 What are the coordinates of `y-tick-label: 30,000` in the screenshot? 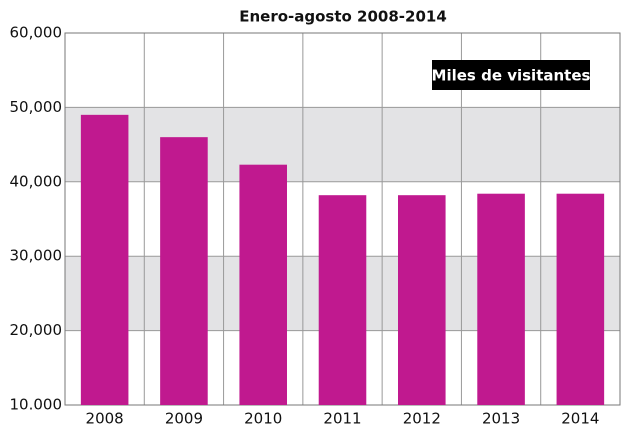 It's located at (36, 256).